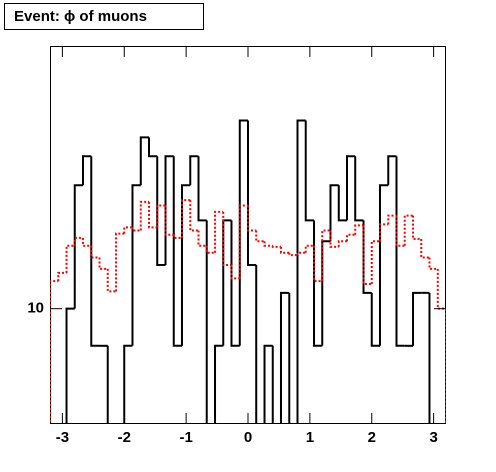  I want to click on x-tick-label: 3, so click(433, 437).